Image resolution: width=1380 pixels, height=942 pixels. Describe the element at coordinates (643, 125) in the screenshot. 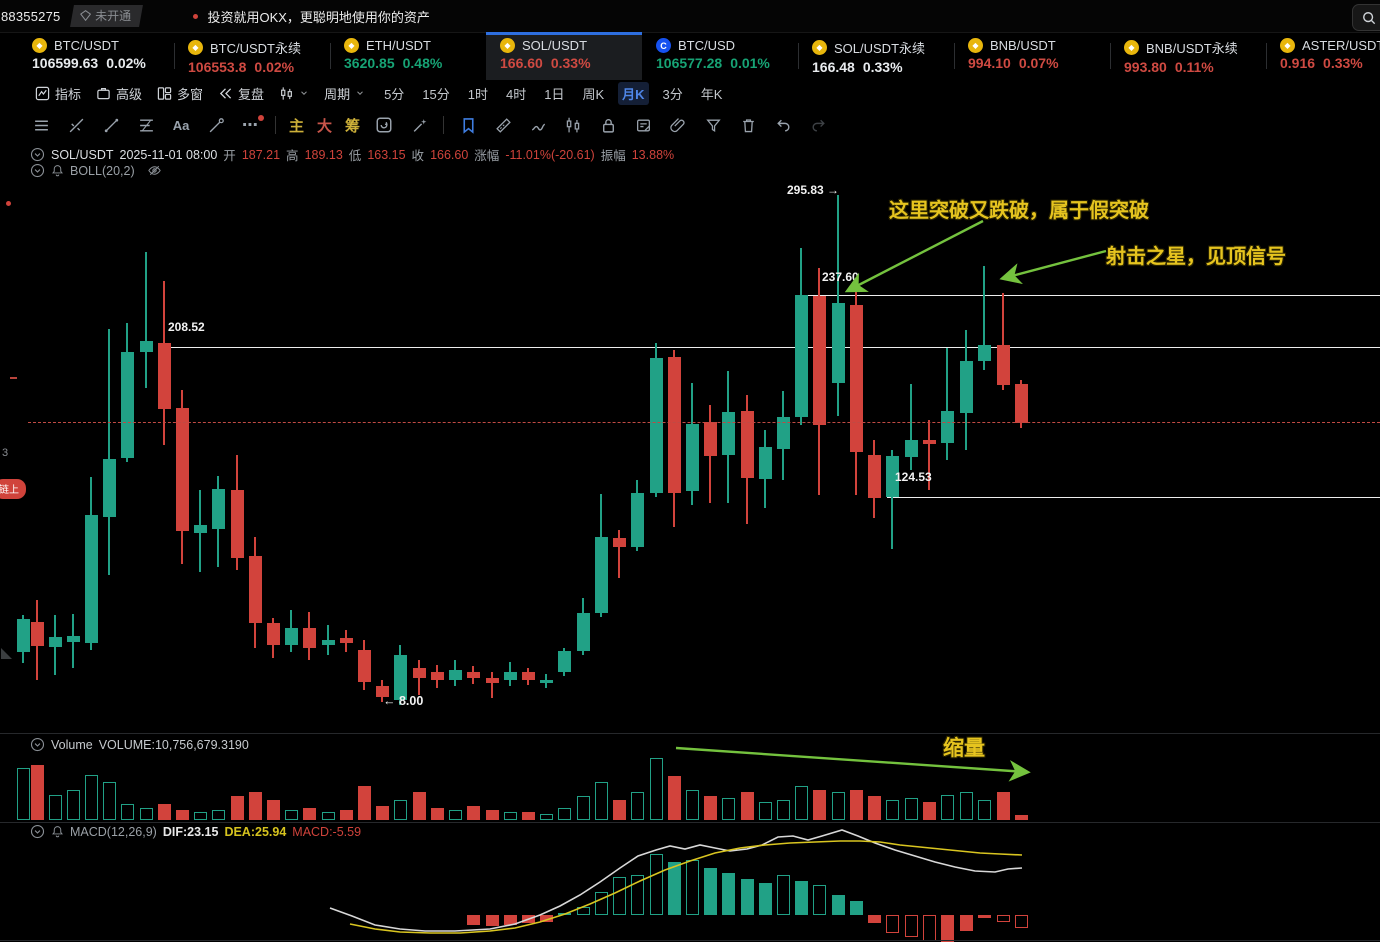

I see `form-edit-icon` at that location.